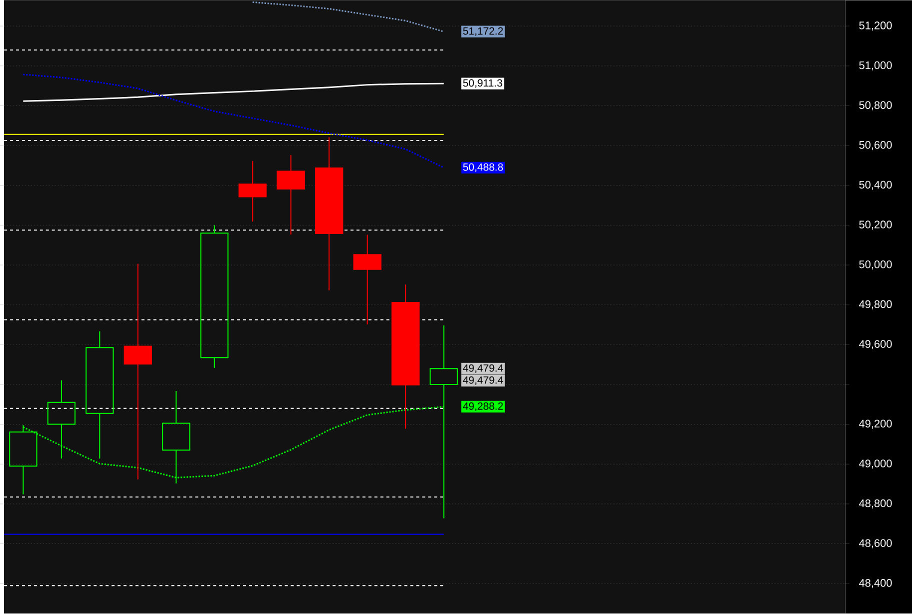  Describe the element at coordinates (875, 305) in the screenshot. I see `y-tick-label: 49,800` at that location.